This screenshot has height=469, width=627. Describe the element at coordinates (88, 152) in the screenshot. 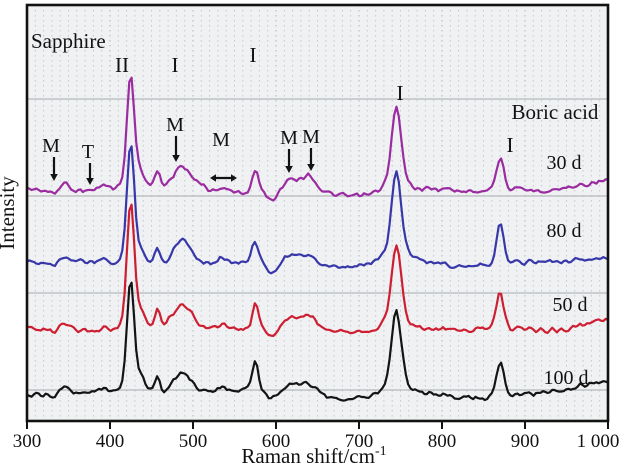

I see `marker-label-T: T` at that location.